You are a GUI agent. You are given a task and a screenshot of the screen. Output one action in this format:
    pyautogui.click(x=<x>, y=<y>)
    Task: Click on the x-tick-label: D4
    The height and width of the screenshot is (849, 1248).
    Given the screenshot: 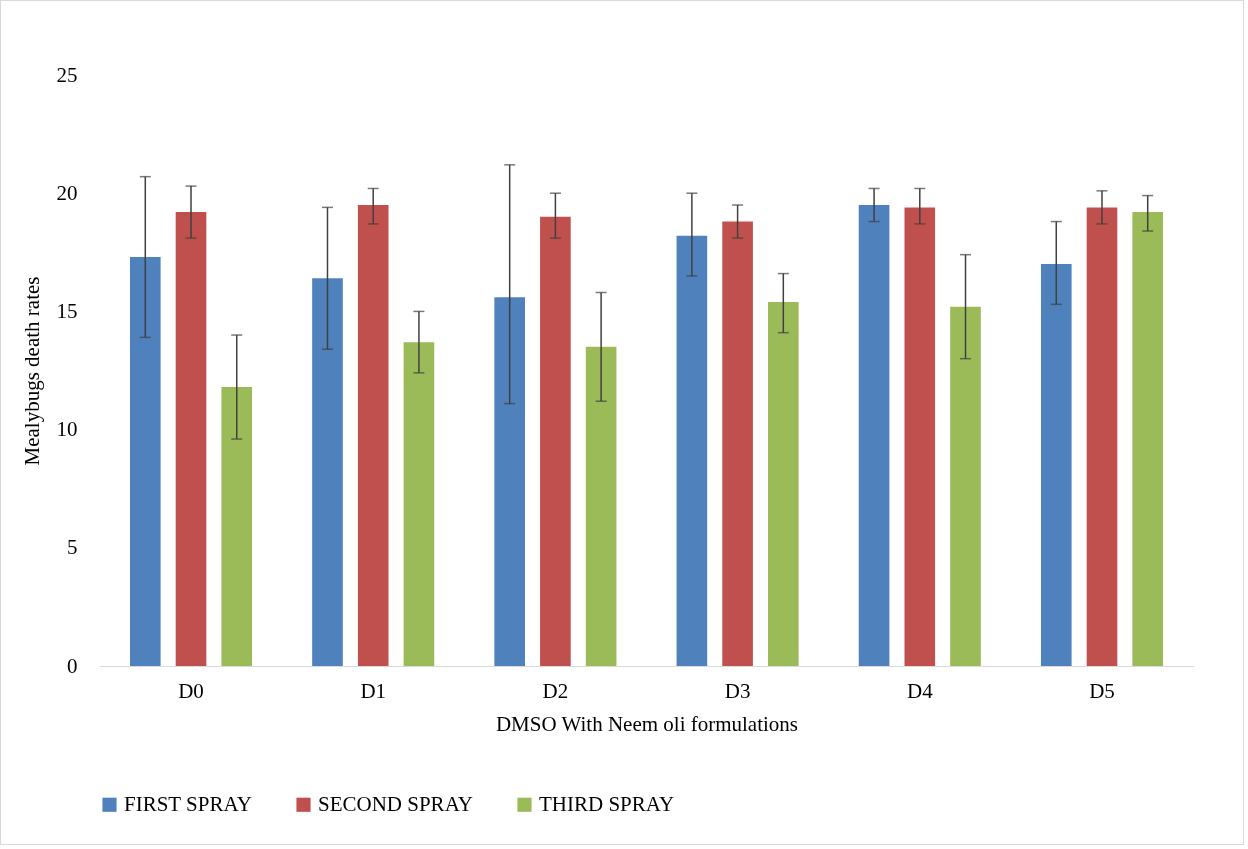 What is the action you would take?
    pyautogui.click(x=920, y=690)
    